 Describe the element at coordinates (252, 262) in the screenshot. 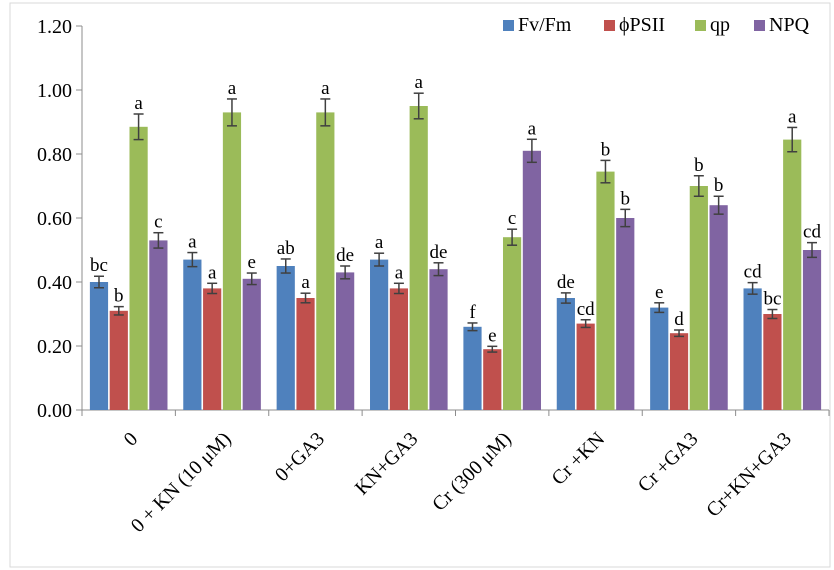

I see `sig-label-3-1: e` at that location.